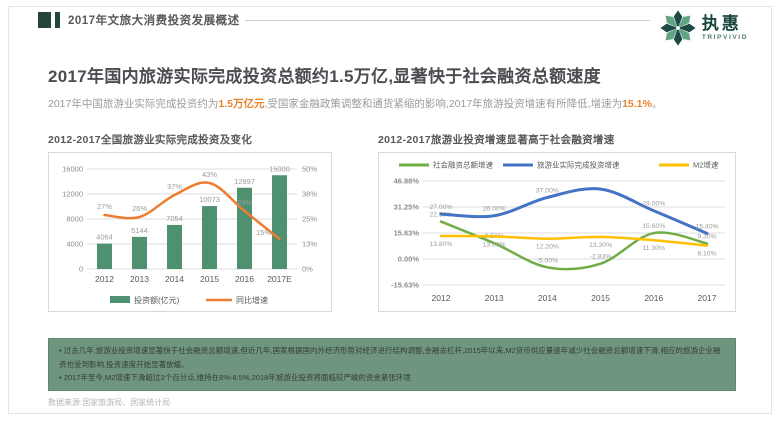 Image resolution: width=780 pixels, height=422 pixels. What do you see at coordinates (600, 245) in the screenshot?
I see `svg-text: 13.30%` at bounding box center [600, 245].